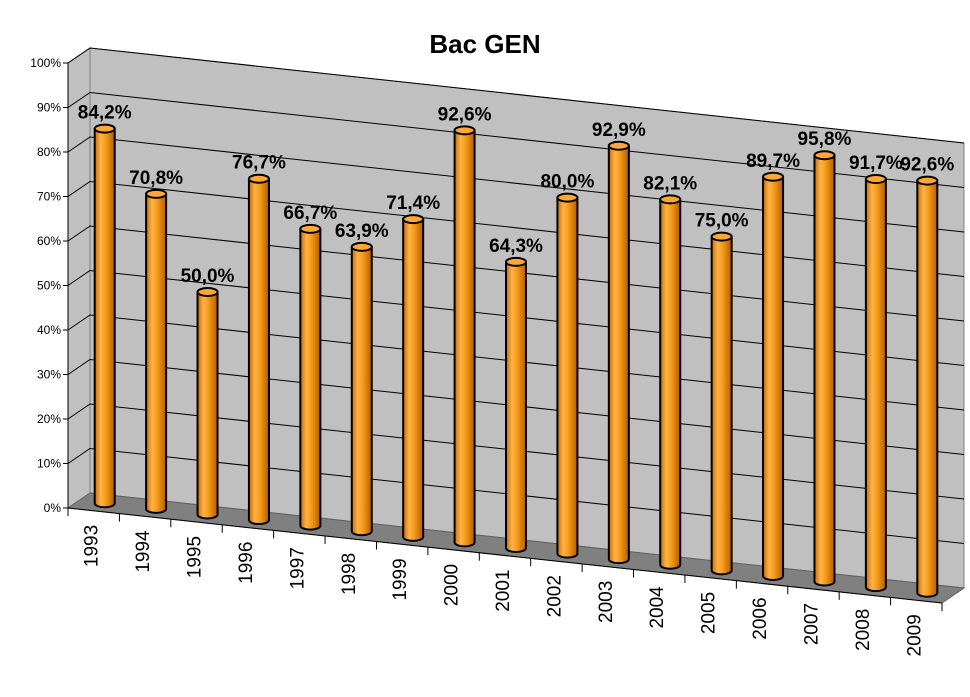  What do you see at coordinates (811, 624) in the screenshot?
I see `x-tick-label: 2007` at bounding box center [811, 624].